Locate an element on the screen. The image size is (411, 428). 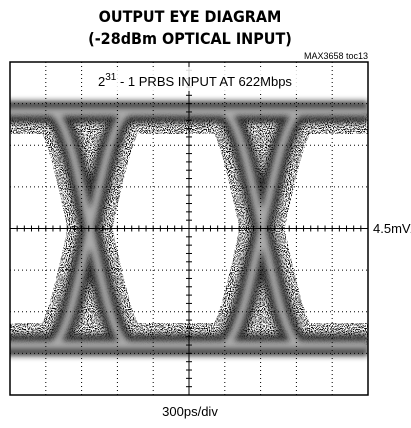
title-line2: (-28dBm OPTICAL INPUT) is located at coordinates (190, 38).